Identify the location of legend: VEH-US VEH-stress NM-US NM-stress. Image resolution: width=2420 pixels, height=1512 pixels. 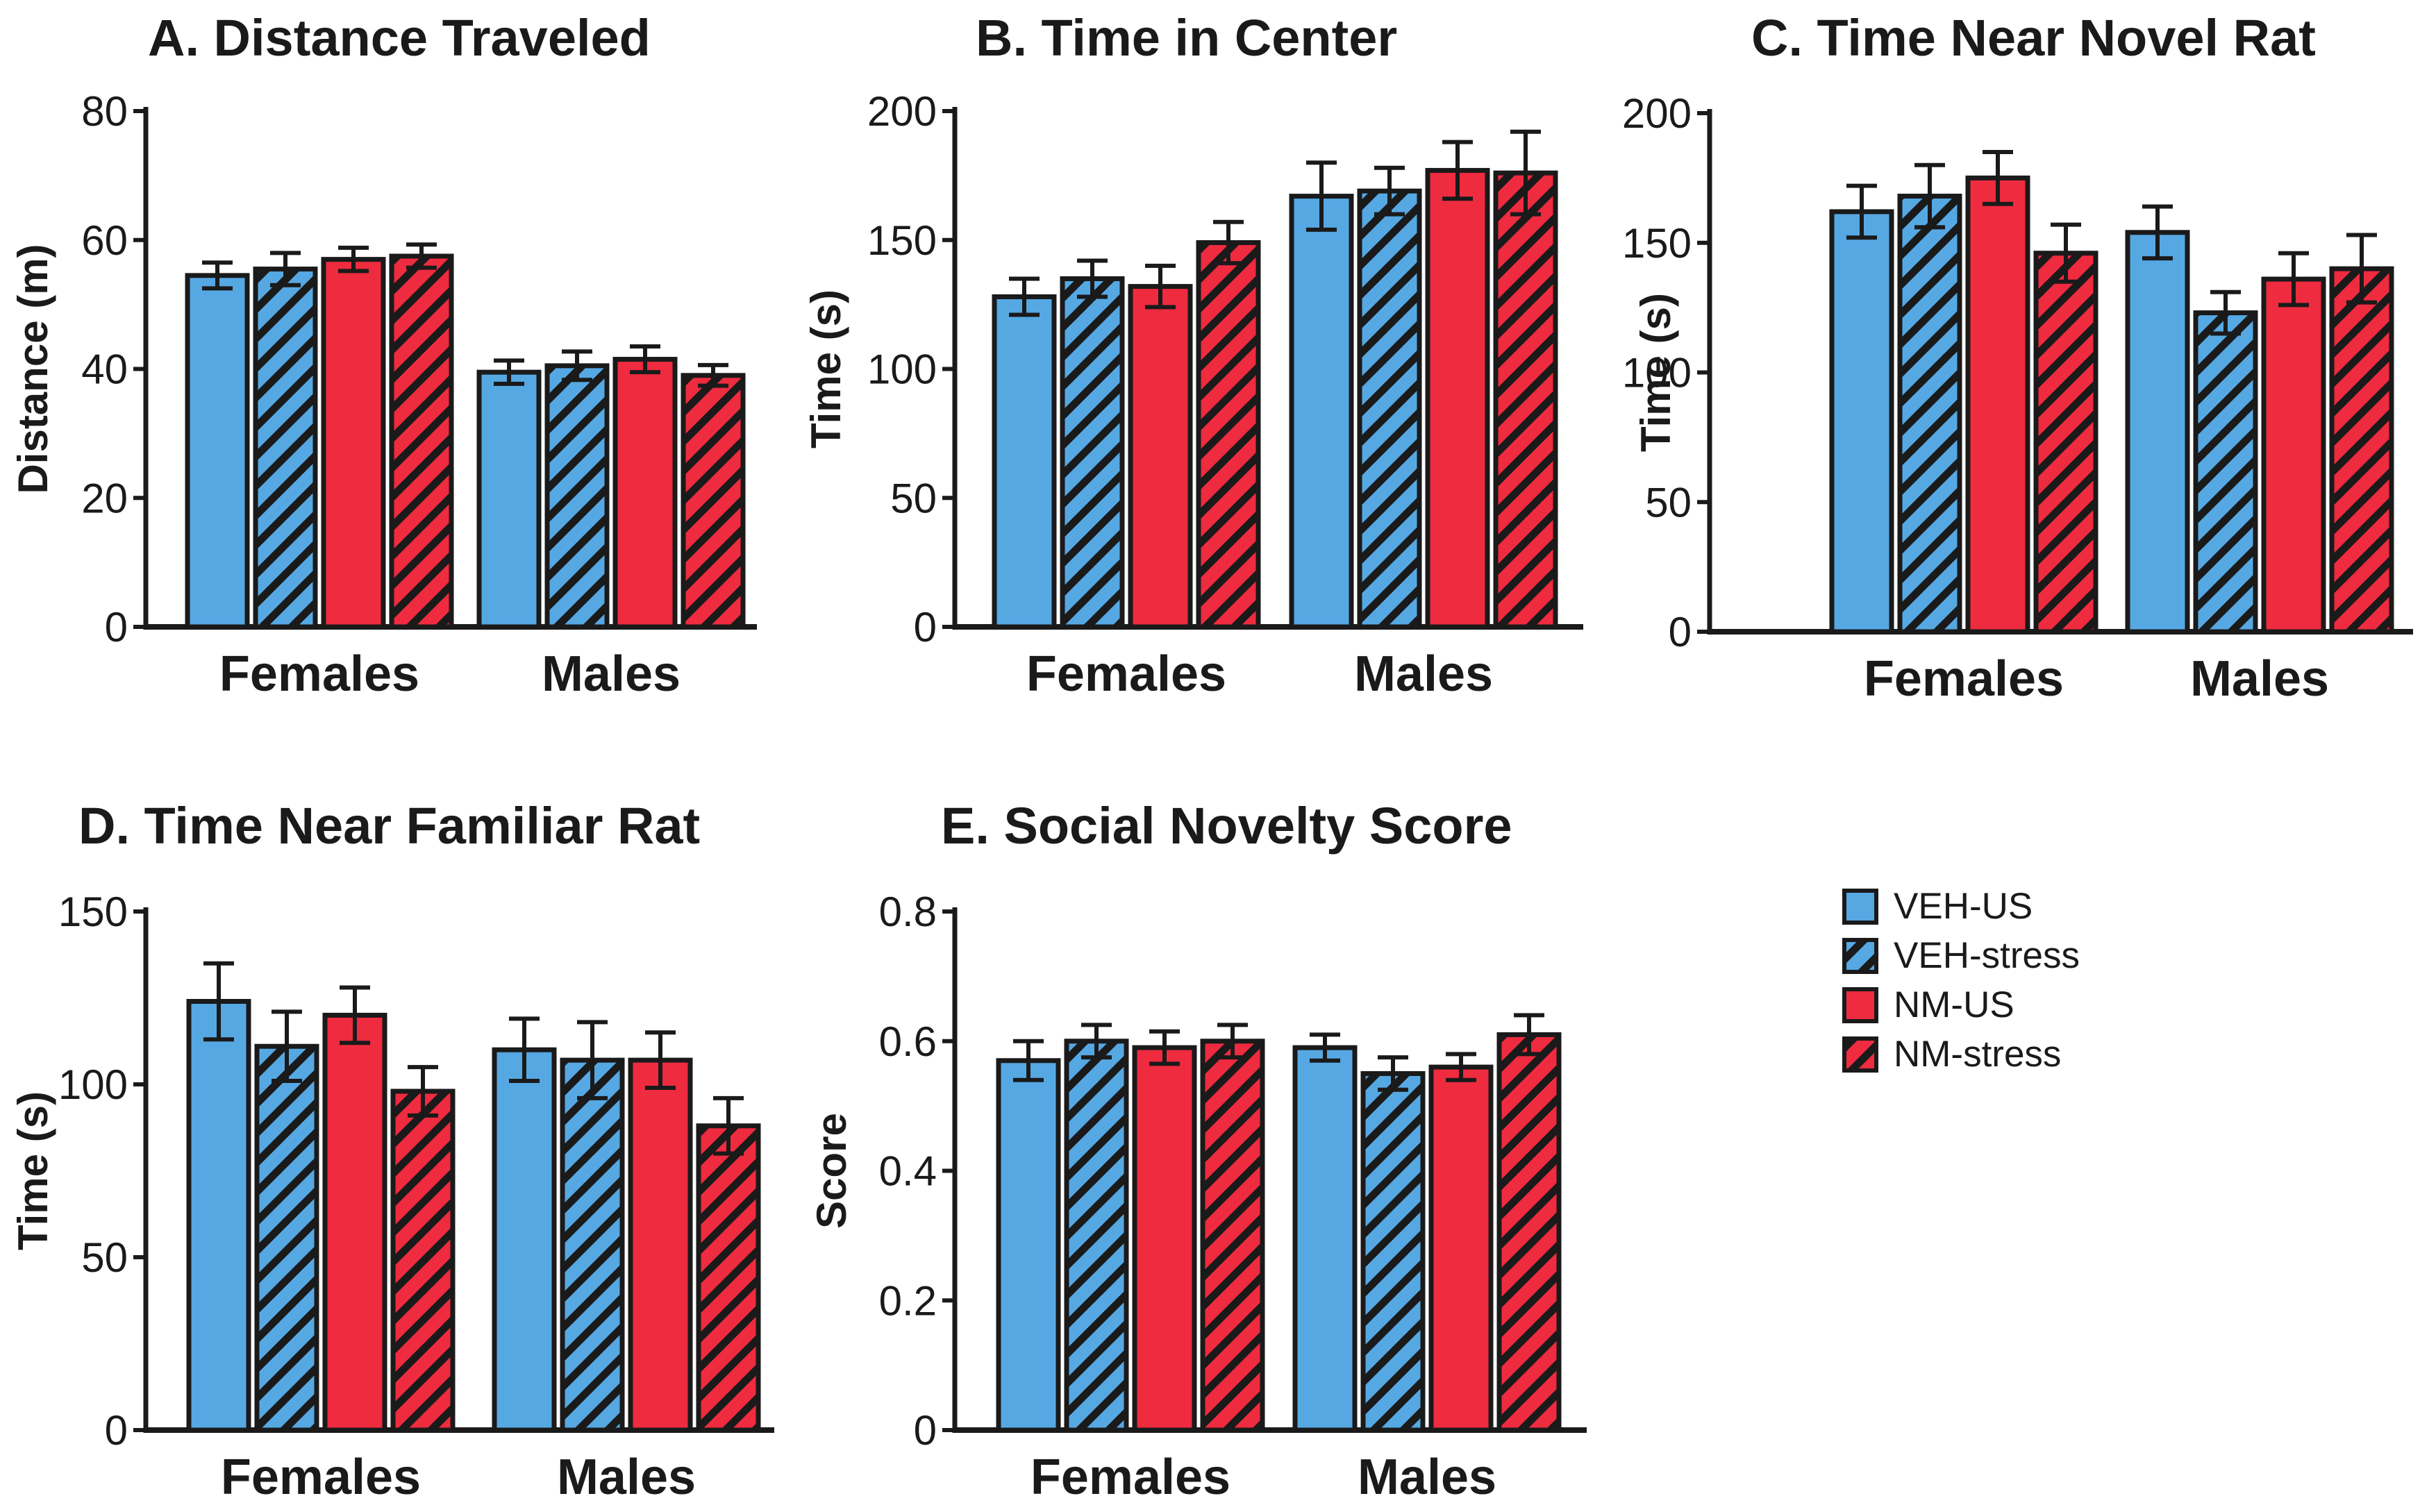
(1961, 981).